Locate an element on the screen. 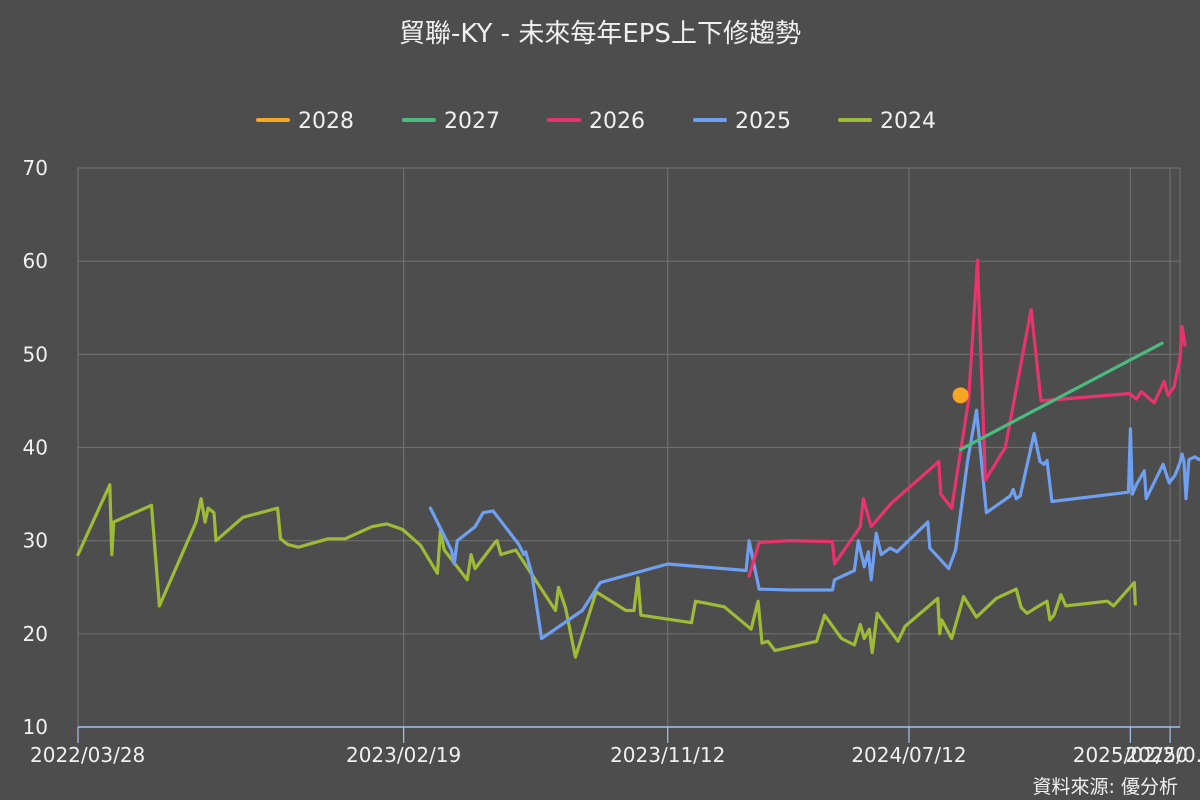  series-2028-point is located at coordinates (960, 395).